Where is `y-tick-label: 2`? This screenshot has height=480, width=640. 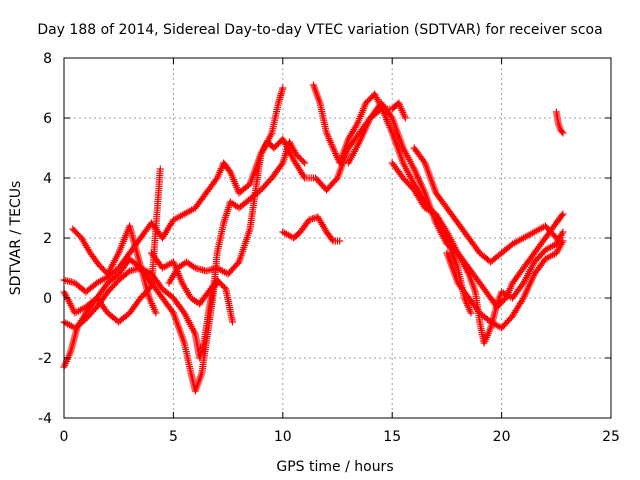
y-tick-label: 2 is located at coordinates (47, 239).